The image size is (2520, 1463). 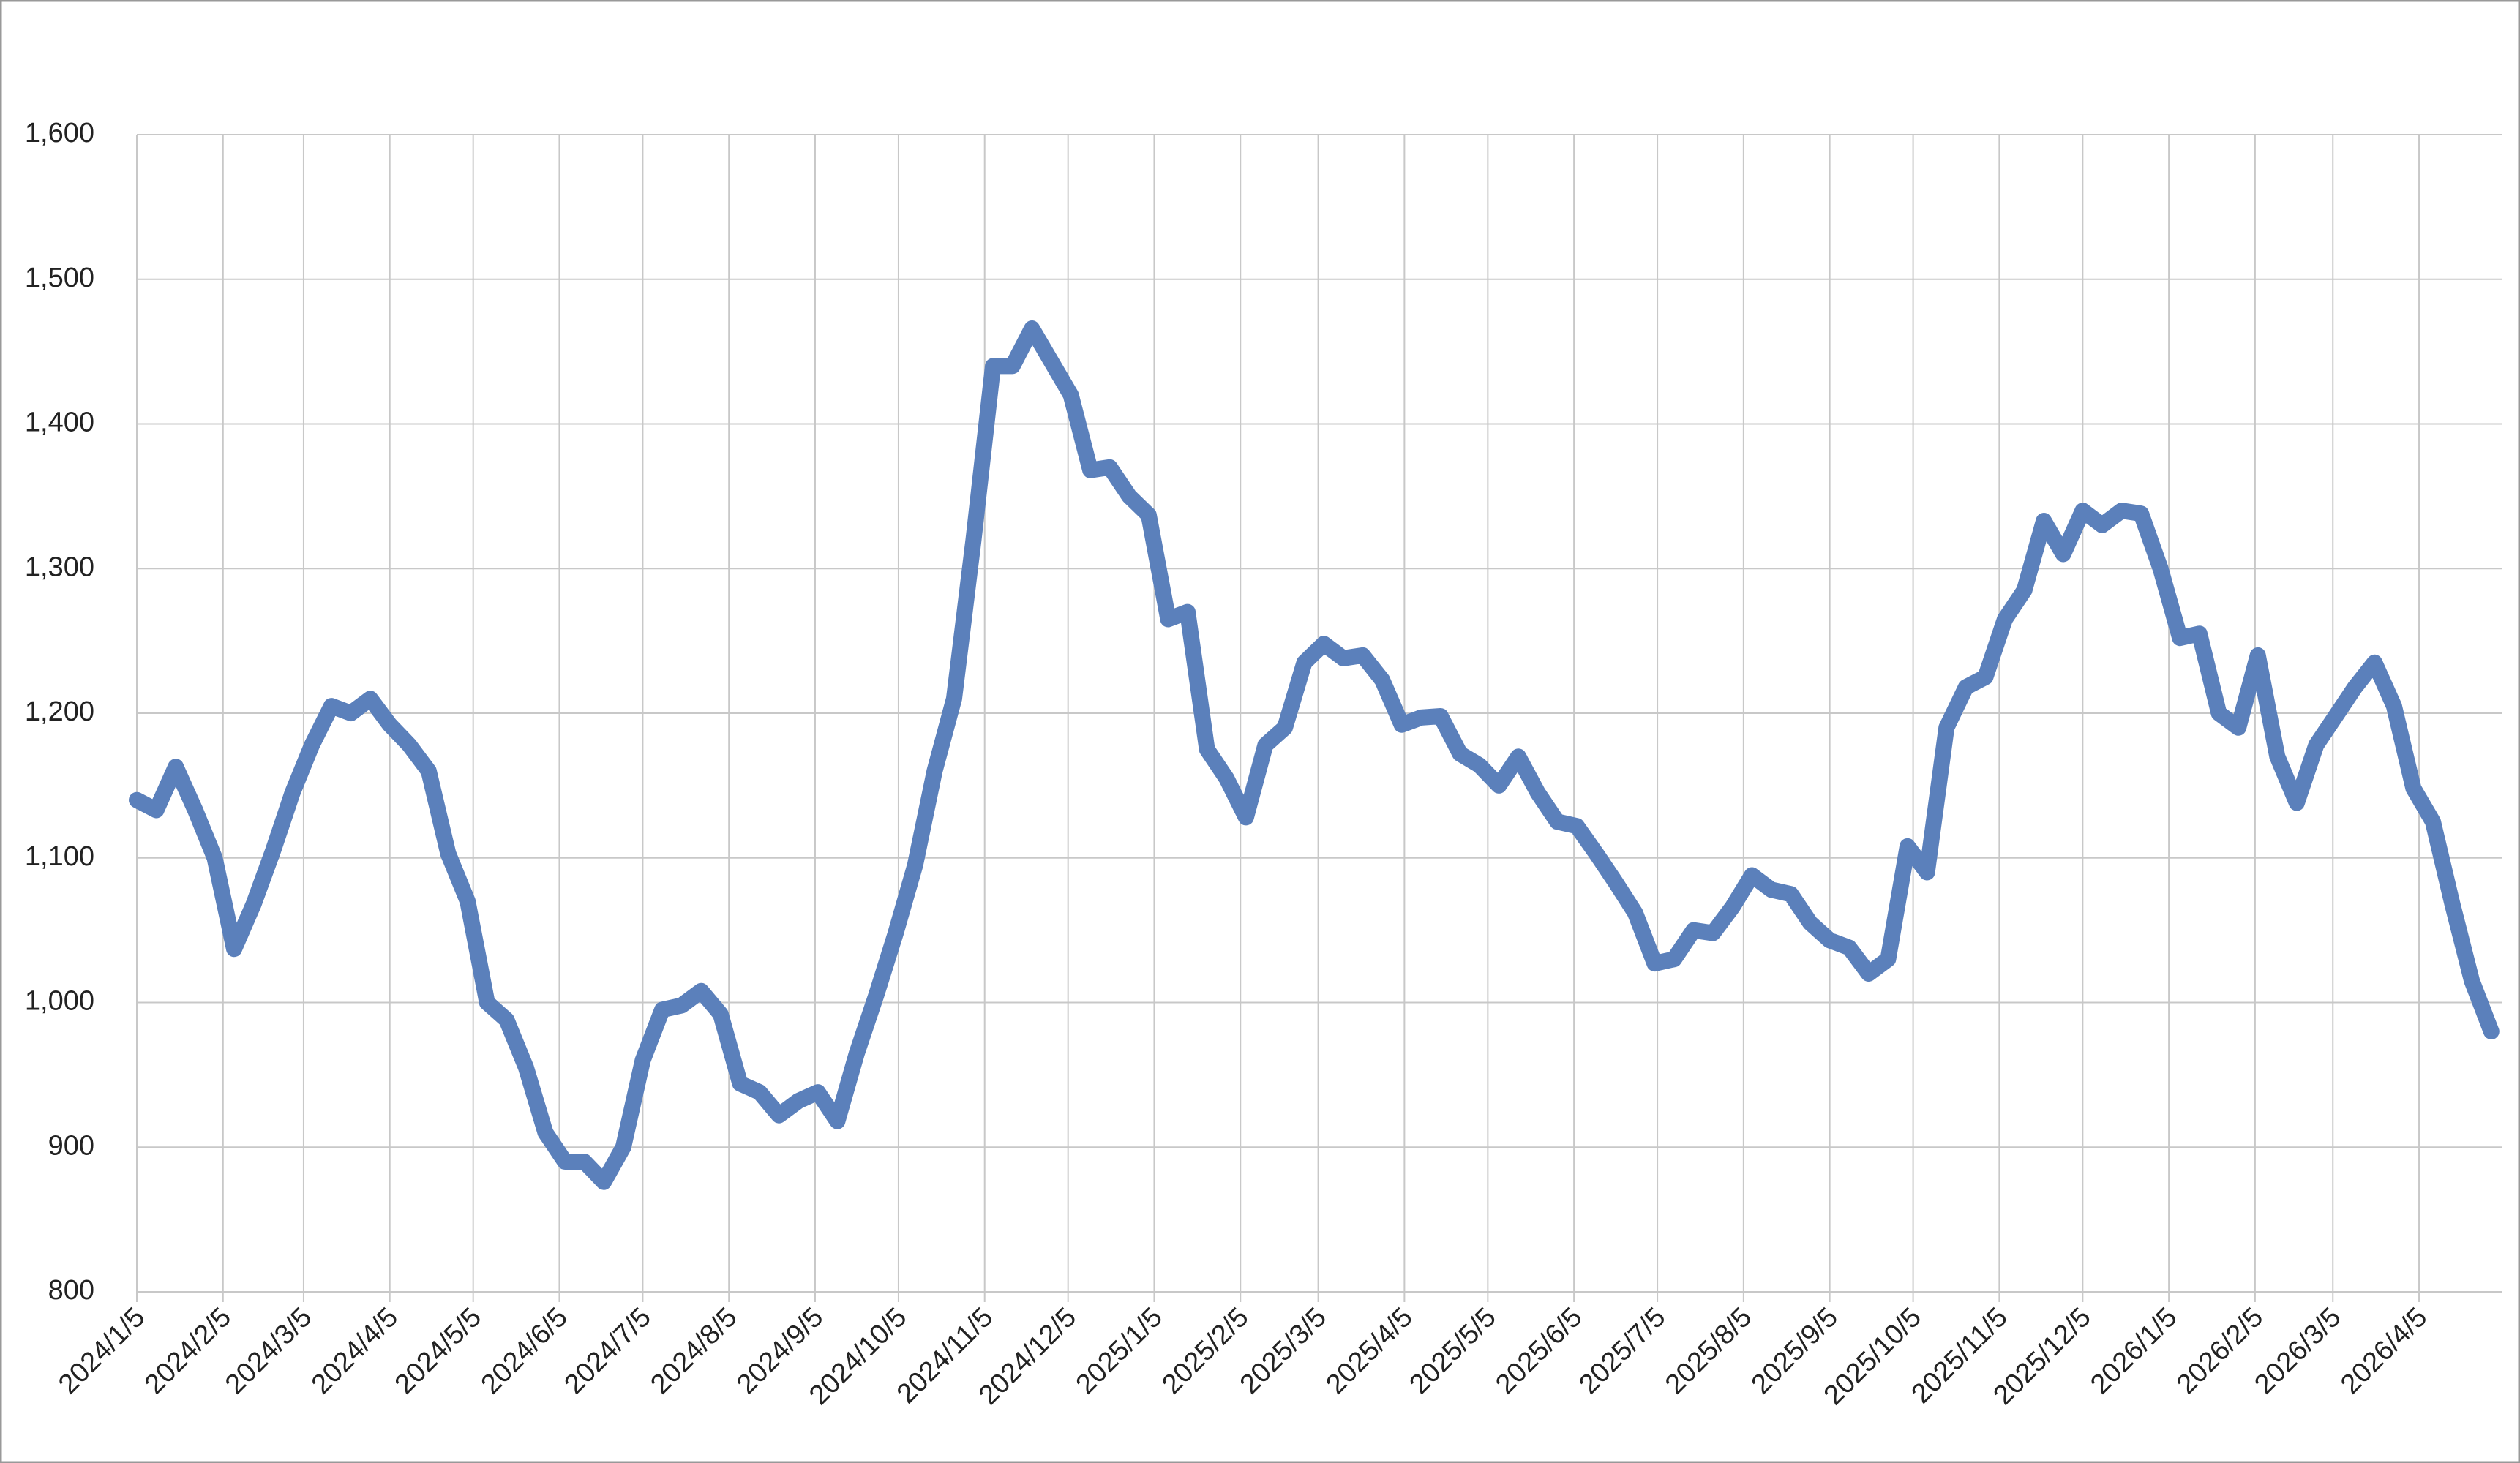 What do you see at coordinates (59, 856) in the screenshot?
I see `y-tick-label: 1,100` at bounding box center [59, 856].